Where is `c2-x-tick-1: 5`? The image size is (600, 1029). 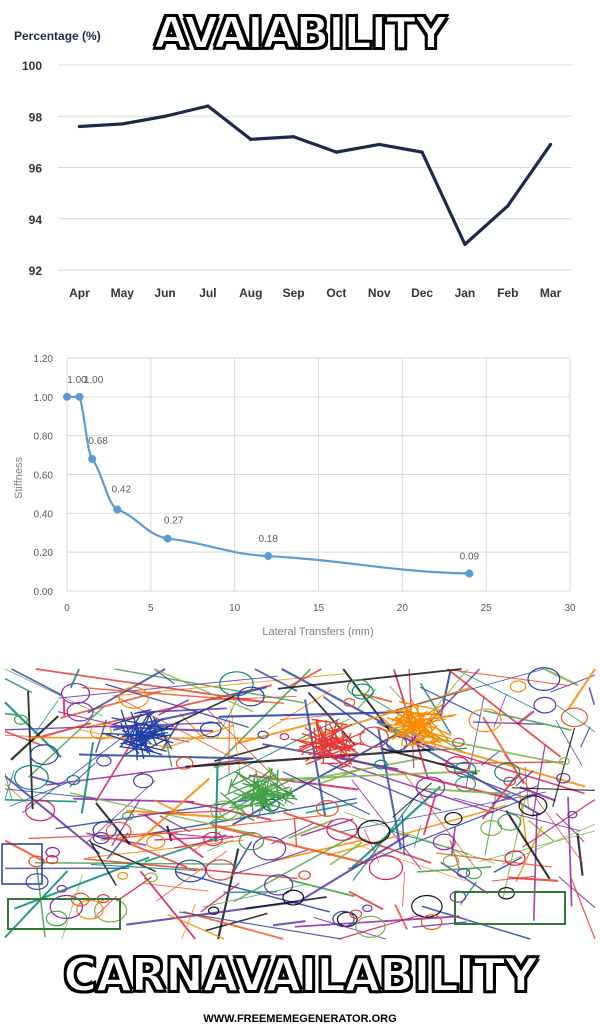 c2-x-tick-1: 5 is located at coordinates (151, 608).